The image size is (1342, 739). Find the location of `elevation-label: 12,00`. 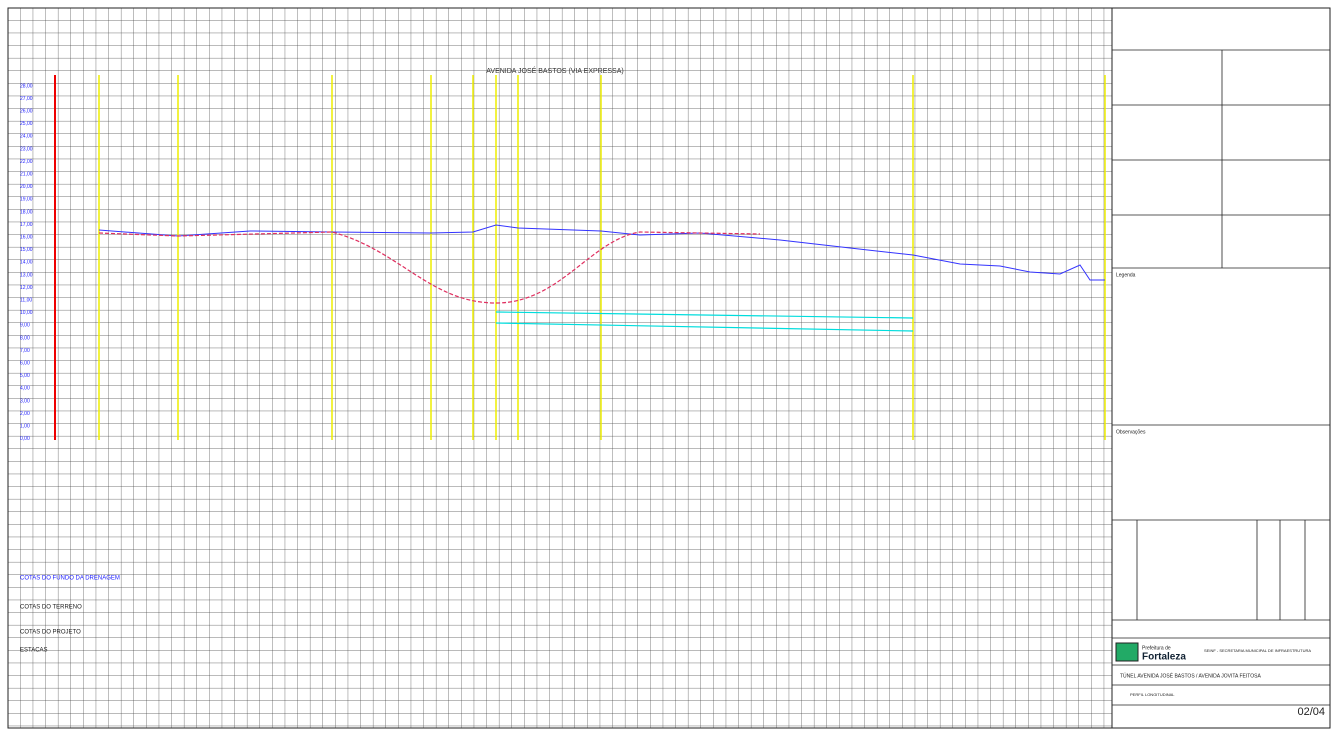

elevation-label: 12,00 is located at coordinates (26, 288).